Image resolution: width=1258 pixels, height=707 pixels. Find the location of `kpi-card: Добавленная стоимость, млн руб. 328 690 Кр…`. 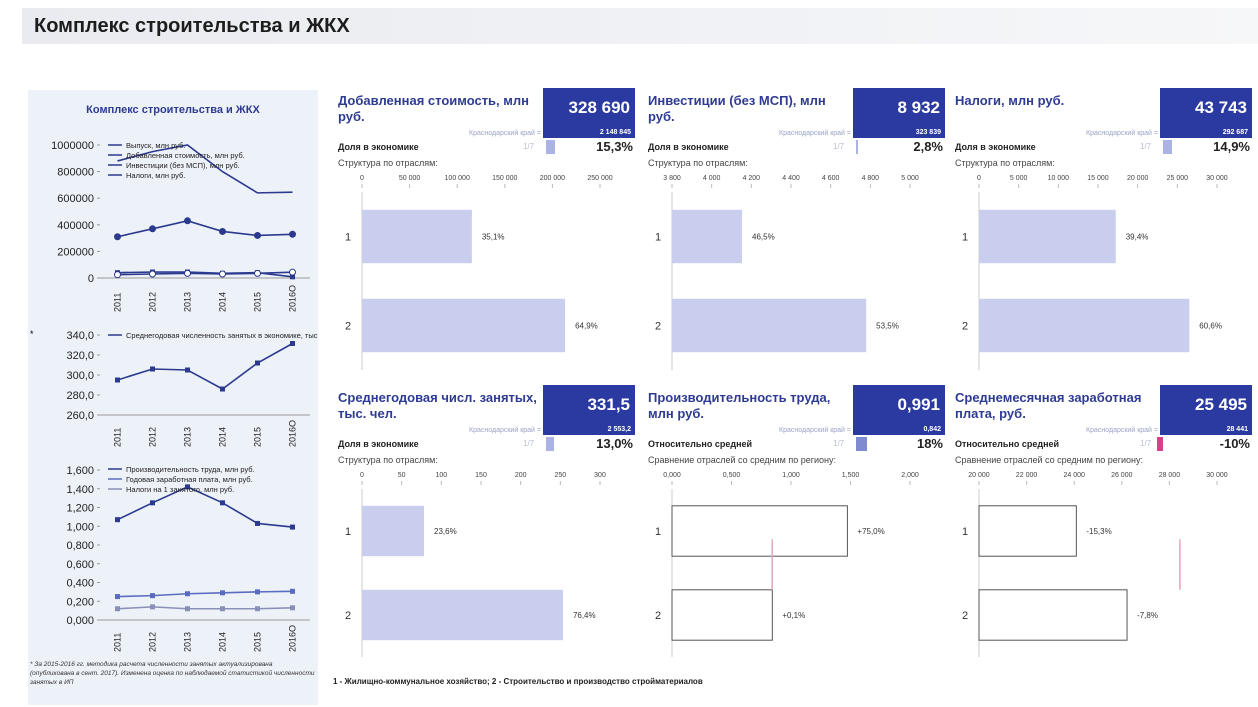

kpi-card: Добавленная стоимость, млн руб. 328 690 Кр… is located at coordinates (484, 230).